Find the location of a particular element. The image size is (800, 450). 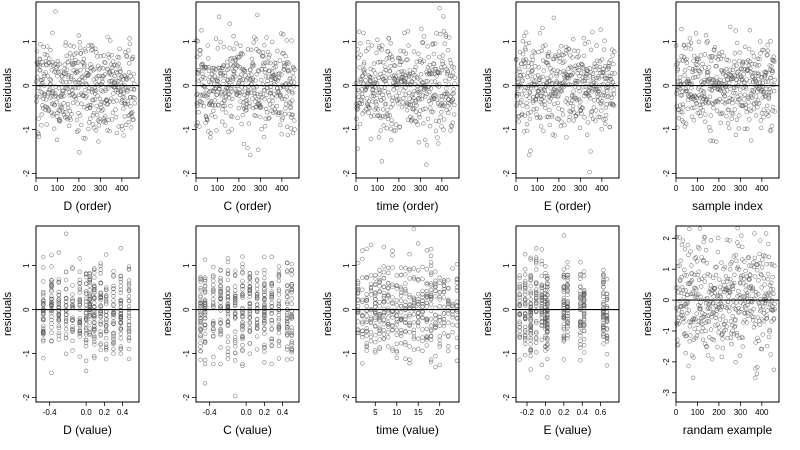

x-tick-label: 400 is located at coordinates (122, 188).